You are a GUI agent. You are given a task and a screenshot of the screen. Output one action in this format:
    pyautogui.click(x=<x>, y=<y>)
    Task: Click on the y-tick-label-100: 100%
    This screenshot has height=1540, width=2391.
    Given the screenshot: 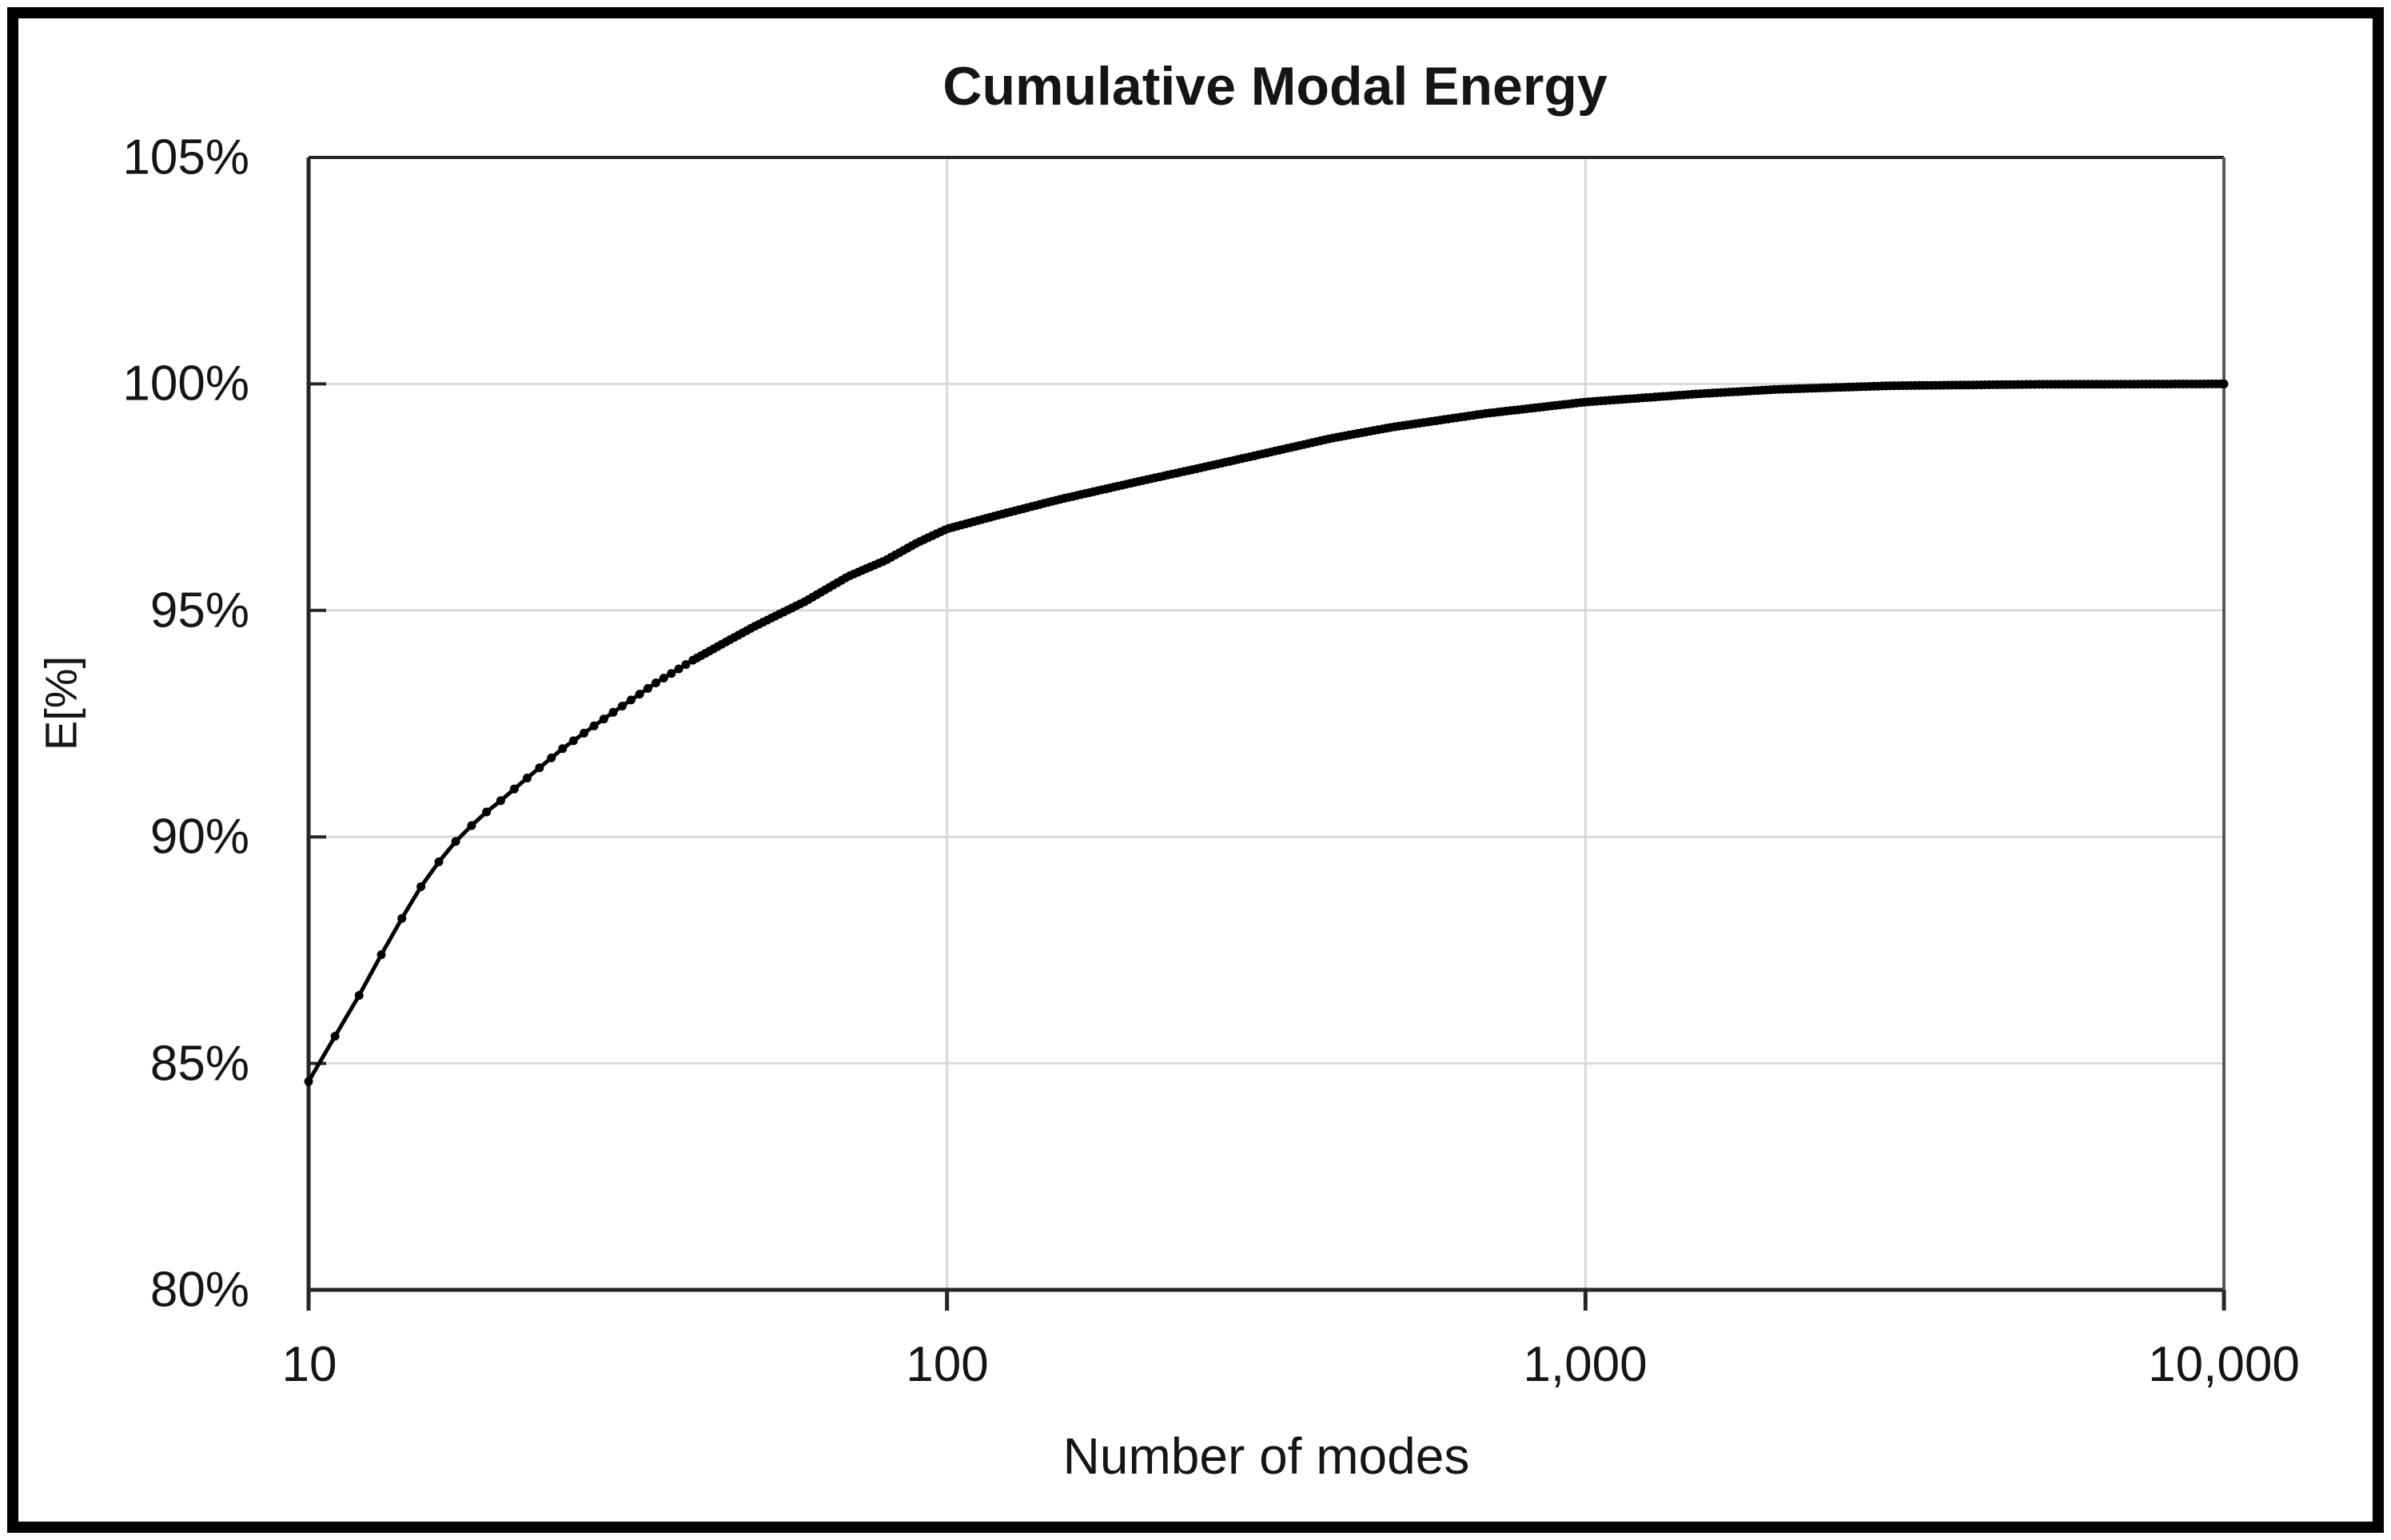 What is the action you would take?
    pyautogui.click(x=185, y=384)
    